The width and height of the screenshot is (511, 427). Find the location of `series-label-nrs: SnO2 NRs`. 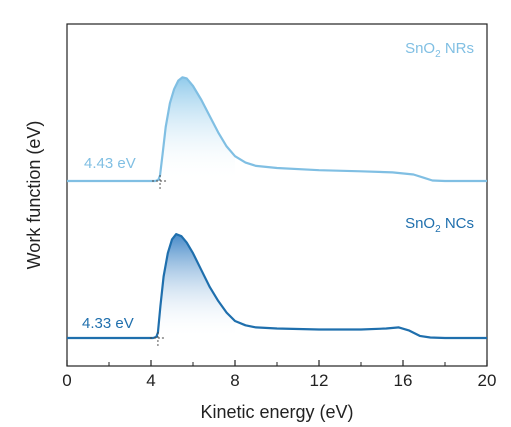

series-label-nrs: SnO2 NRs is located at coordinates (439, 50).